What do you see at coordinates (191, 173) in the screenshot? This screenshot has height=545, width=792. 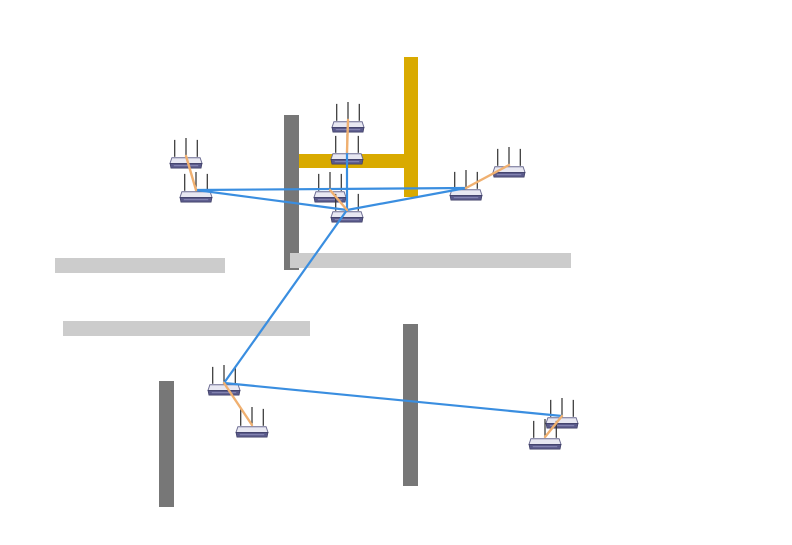 I see `client-link-r1-r2` at bounding box center [191, 173].